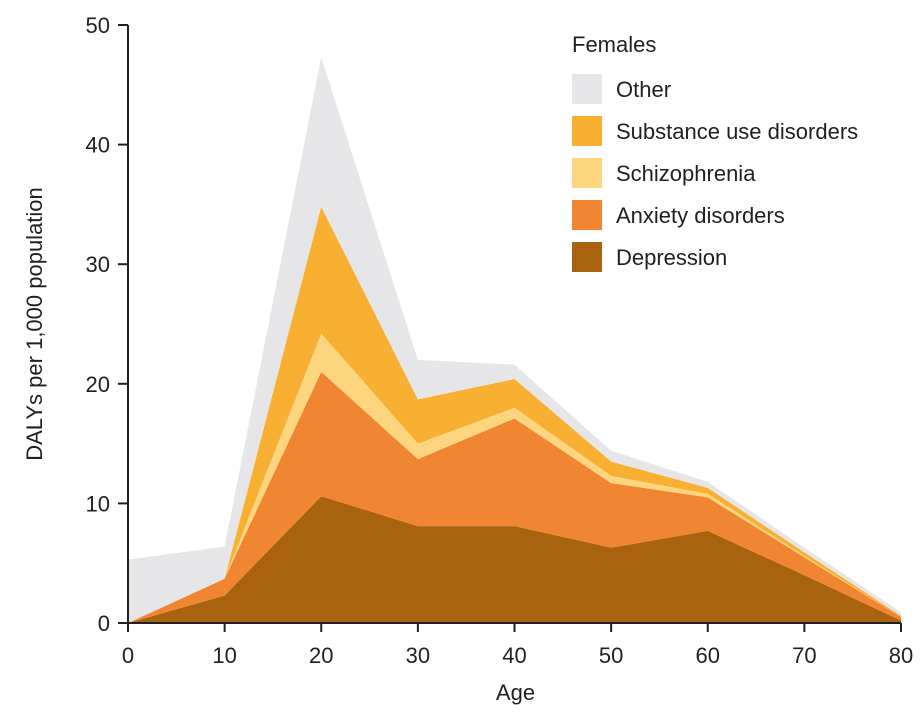 This screenshot has height=713, width=924. What do you see at coordinates (587, 131) in the screenshot?
I see `legend-swatch-substance-use-disorders` at bounding box center [587, 131].